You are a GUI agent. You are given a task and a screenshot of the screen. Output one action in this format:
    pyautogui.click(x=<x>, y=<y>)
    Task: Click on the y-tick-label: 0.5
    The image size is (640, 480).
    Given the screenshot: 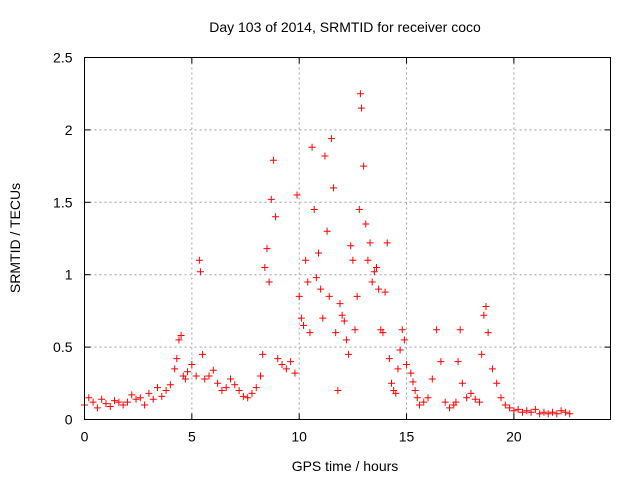 What is the action you would take?
    pyautogui.click(x=63, y=347)
    